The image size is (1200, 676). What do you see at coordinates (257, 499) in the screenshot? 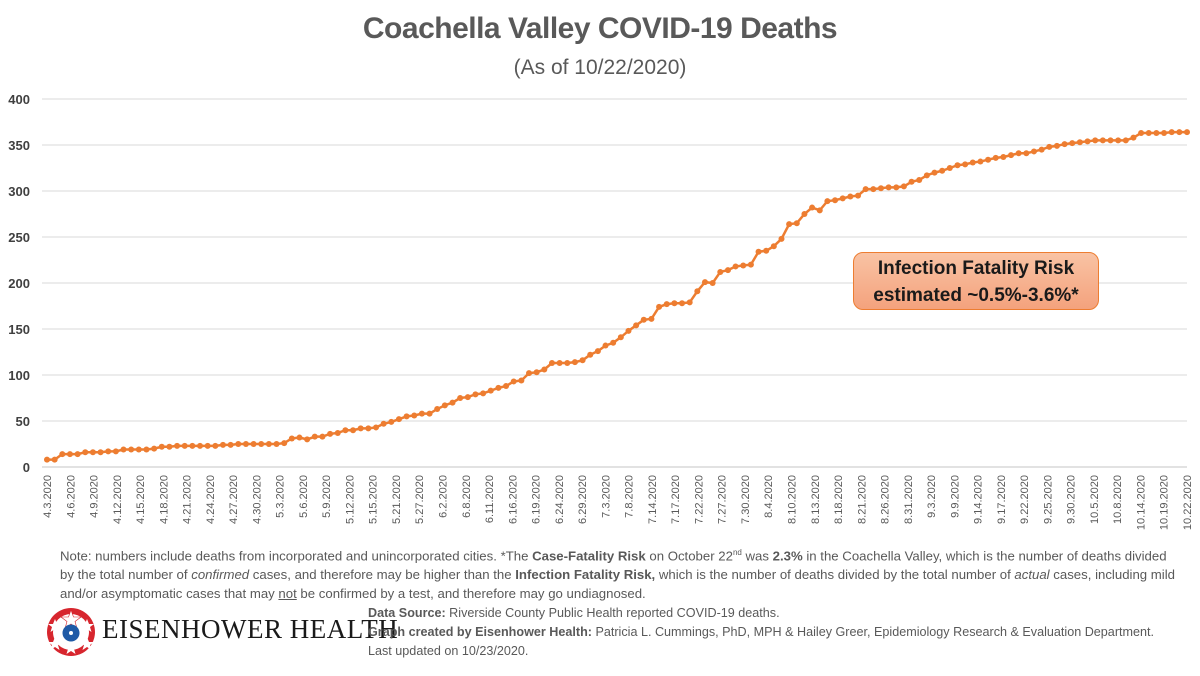
I see `x-tick-label: 4.30.2020` at bounding box center [257, 499].